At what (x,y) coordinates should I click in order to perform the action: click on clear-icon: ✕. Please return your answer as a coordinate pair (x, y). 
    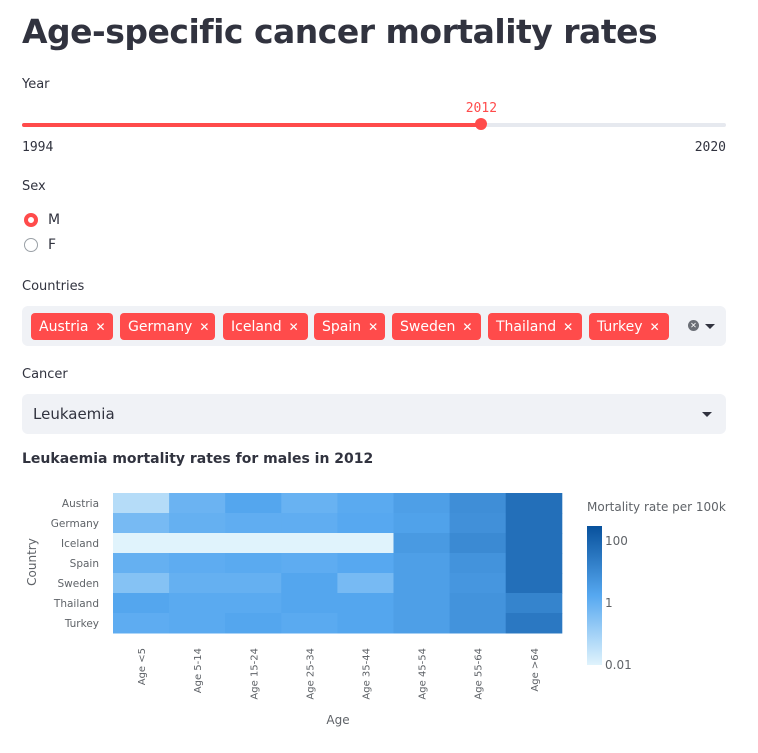
    Looking at the image, I should click on (693, 325).